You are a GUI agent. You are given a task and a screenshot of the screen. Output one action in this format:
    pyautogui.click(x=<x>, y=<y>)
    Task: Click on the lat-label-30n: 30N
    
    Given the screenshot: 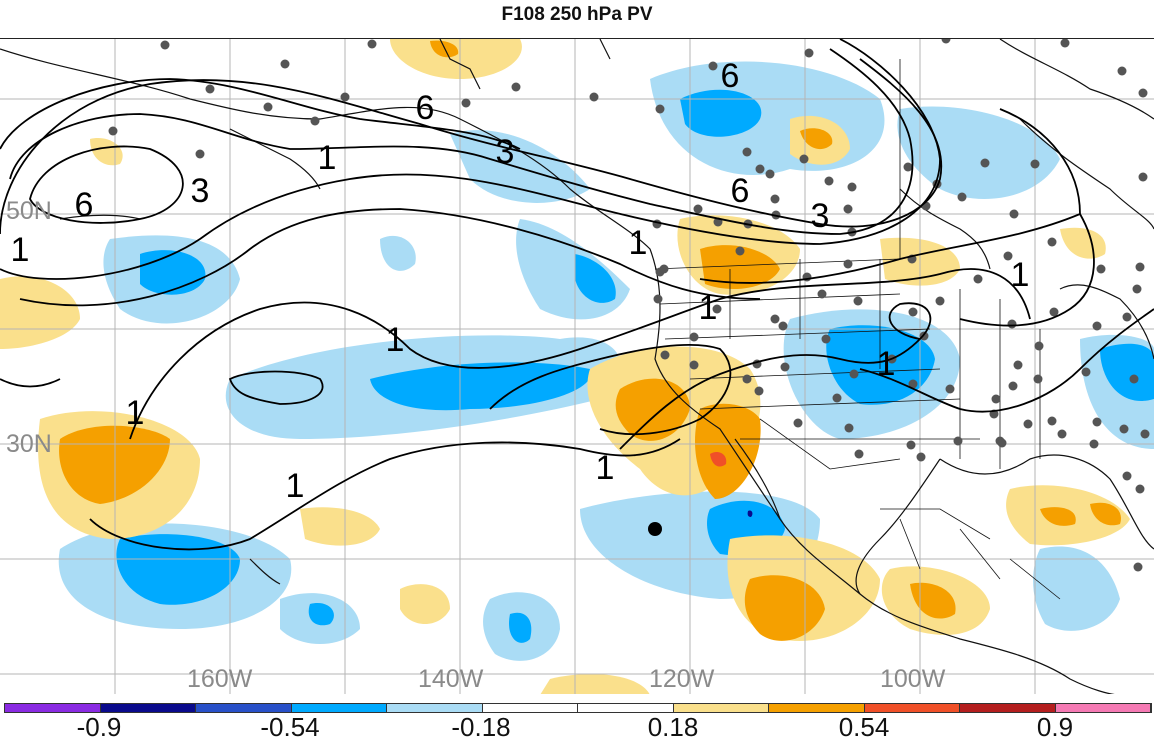 What is the action you would take?
    pyautogui.click(x=29, y=444)
    